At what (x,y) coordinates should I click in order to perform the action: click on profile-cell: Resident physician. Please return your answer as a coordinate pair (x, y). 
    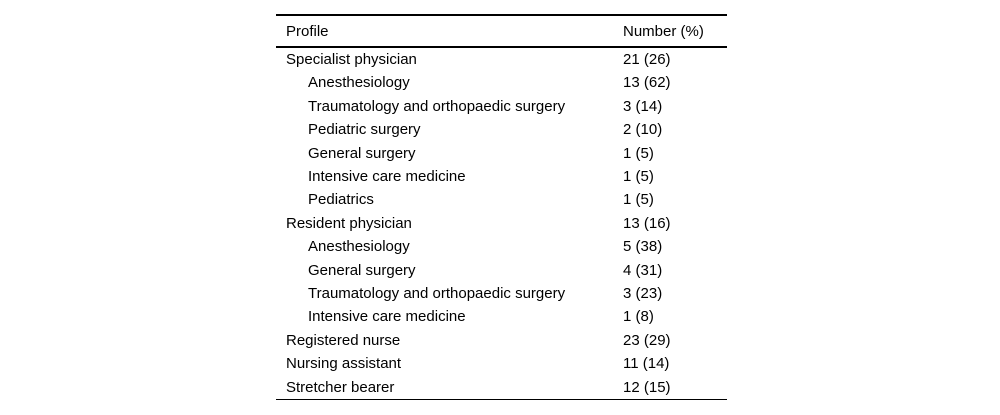
    Looking at the image, I should click on (349, 223).